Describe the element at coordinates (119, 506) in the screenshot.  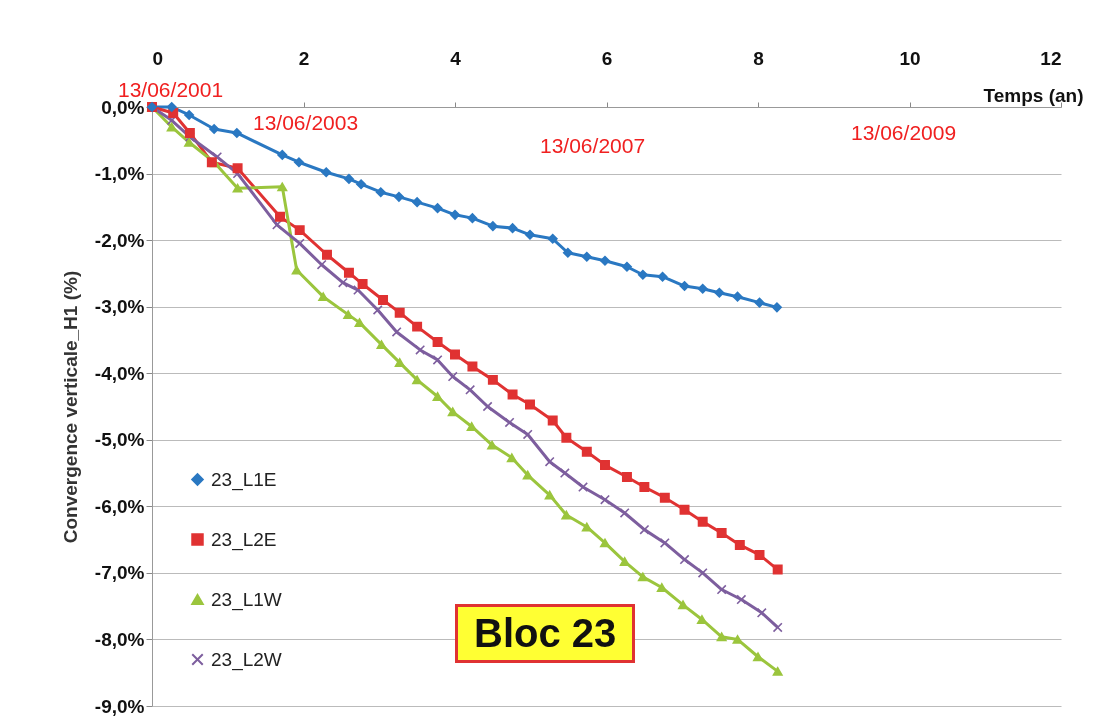
I see `y-tick-label: -6,0%` at that location.